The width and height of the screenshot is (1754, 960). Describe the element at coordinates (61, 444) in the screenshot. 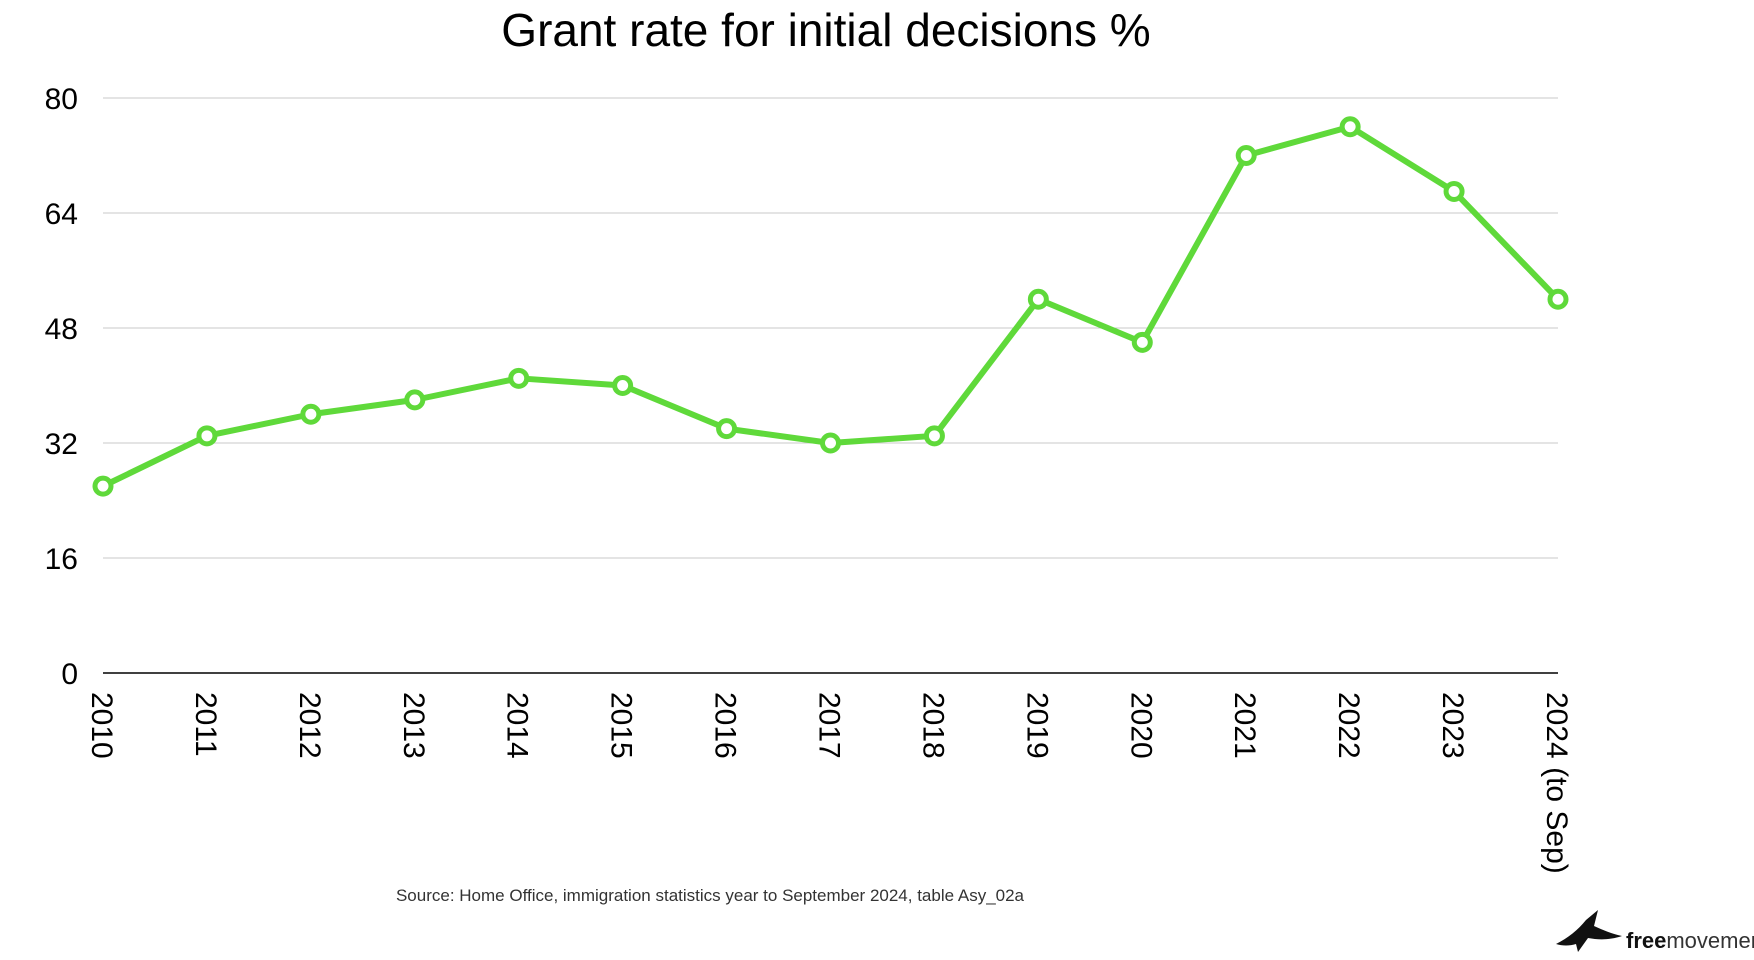

I see `y-tick-label: 32` at that location.